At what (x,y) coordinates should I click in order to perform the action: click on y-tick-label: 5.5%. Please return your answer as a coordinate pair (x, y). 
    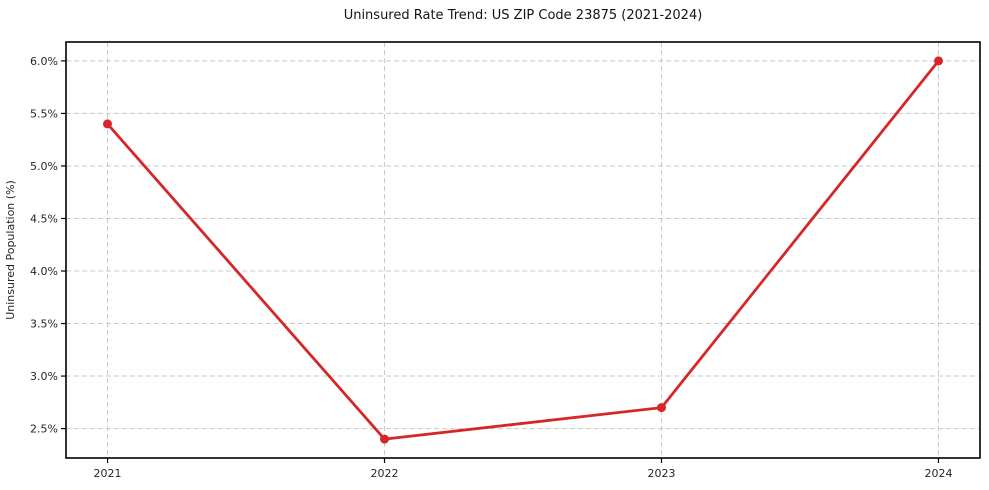
    Looking at the image, I should click on (44, 113).